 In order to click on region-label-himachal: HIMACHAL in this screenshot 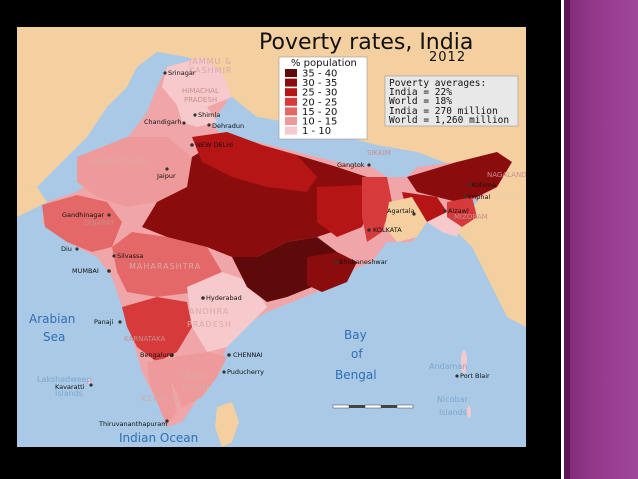, I will do `click(200, 91)`.